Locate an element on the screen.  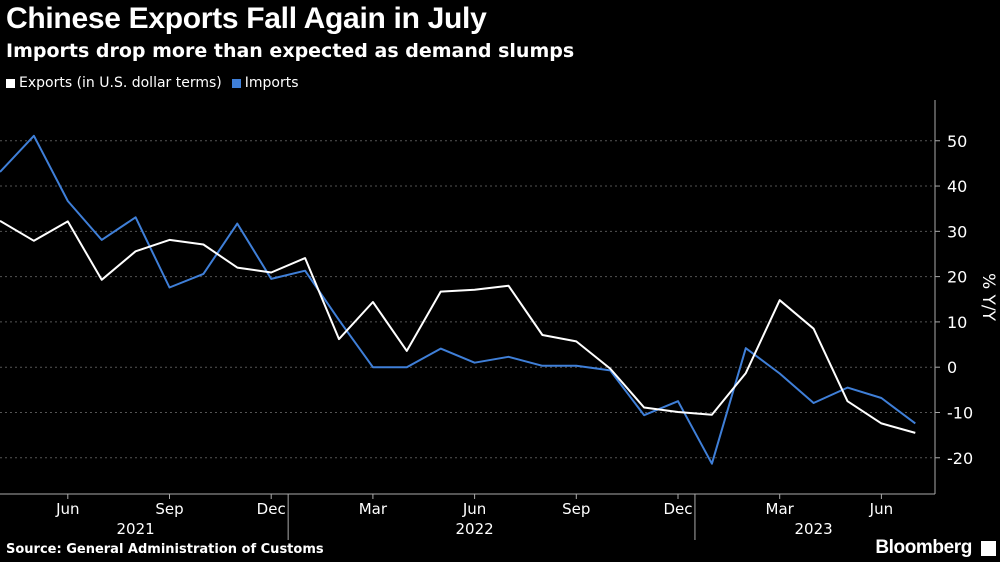
y-tick-label: 50 is located at coordinates (957, 141).